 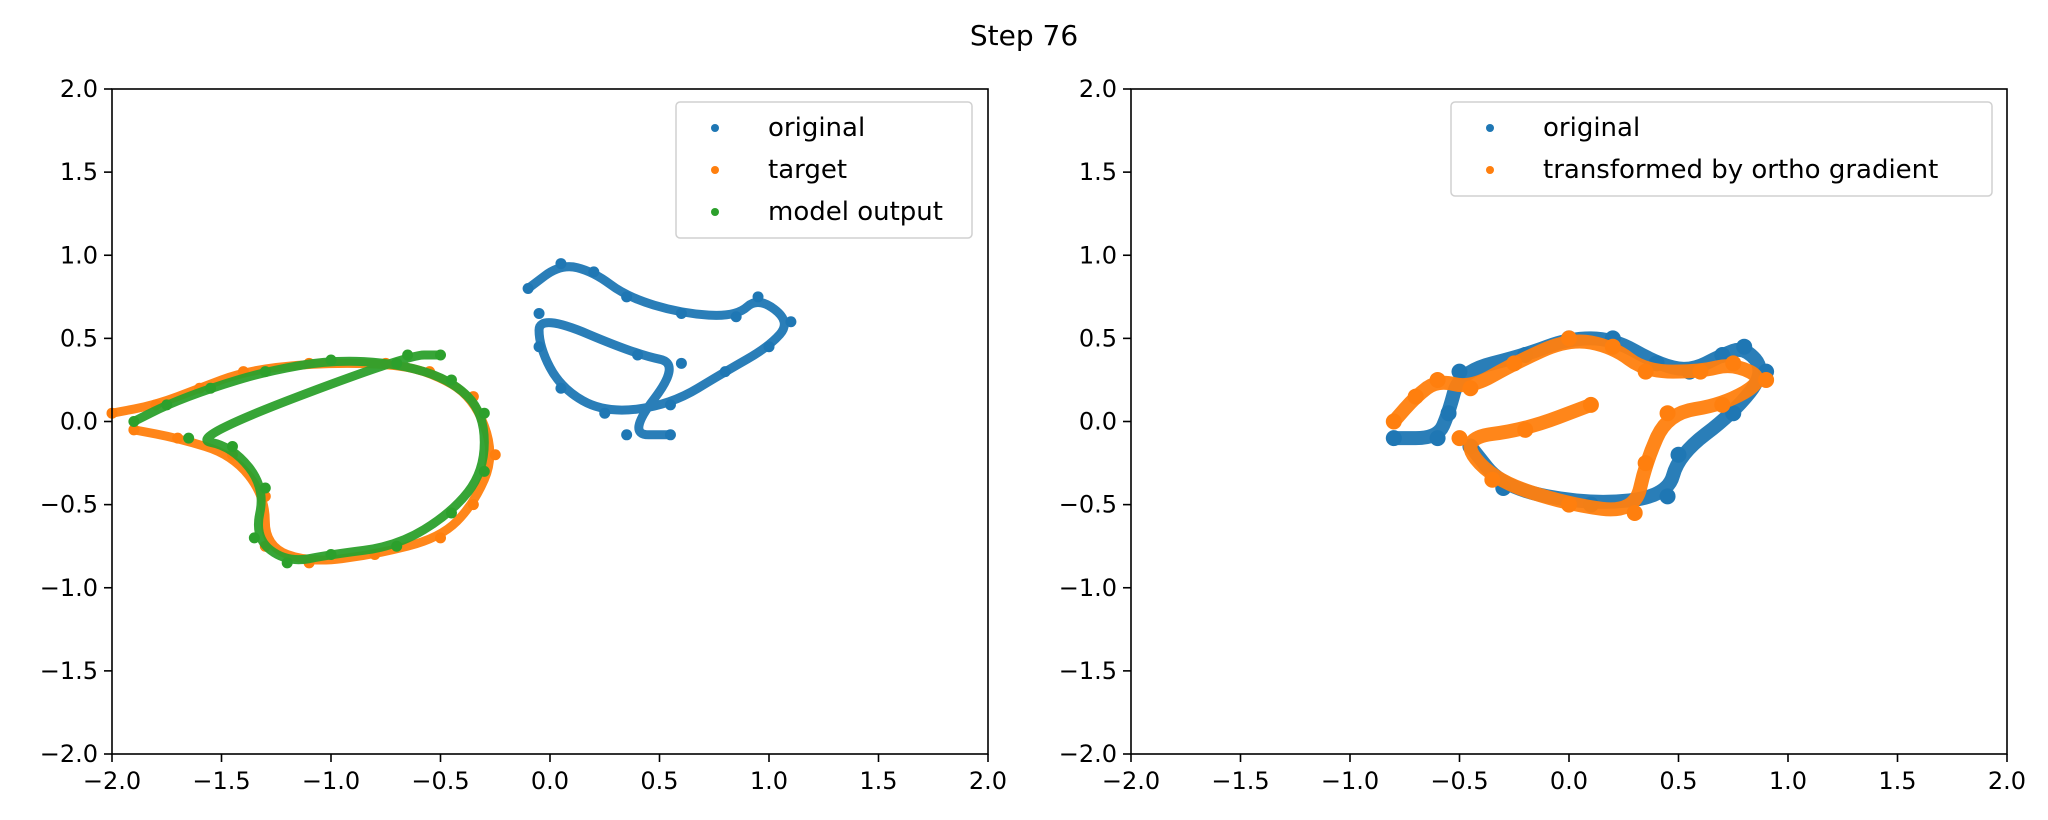 What do you see at coordinates (807, 170) in the screenshot?
I see `legend-label-target: target` at bounding box center [807, 170].